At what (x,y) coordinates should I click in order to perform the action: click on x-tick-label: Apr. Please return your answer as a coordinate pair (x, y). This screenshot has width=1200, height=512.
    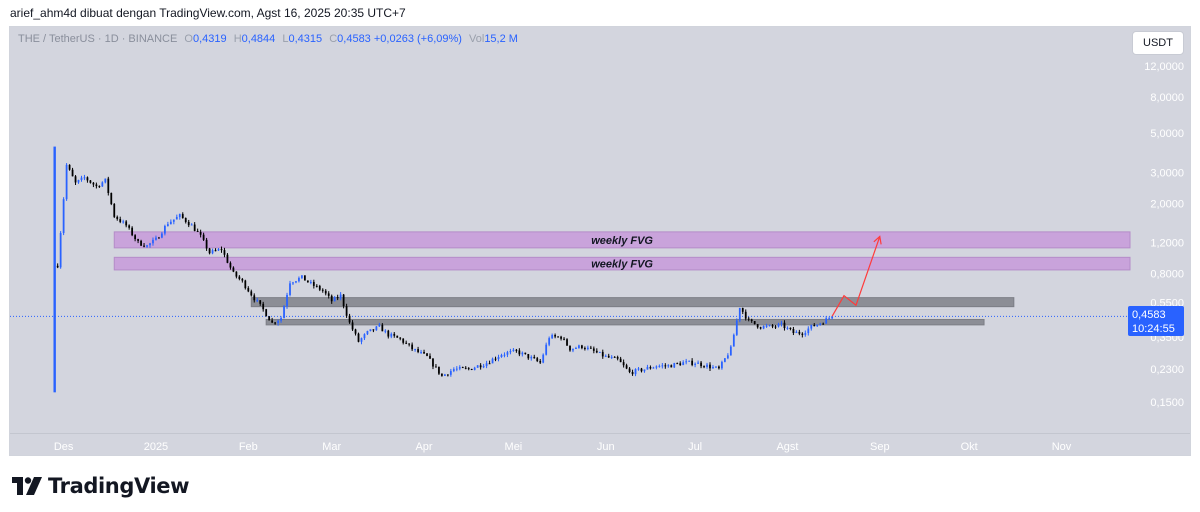
    Looking at the image, I should click on (423, 447).